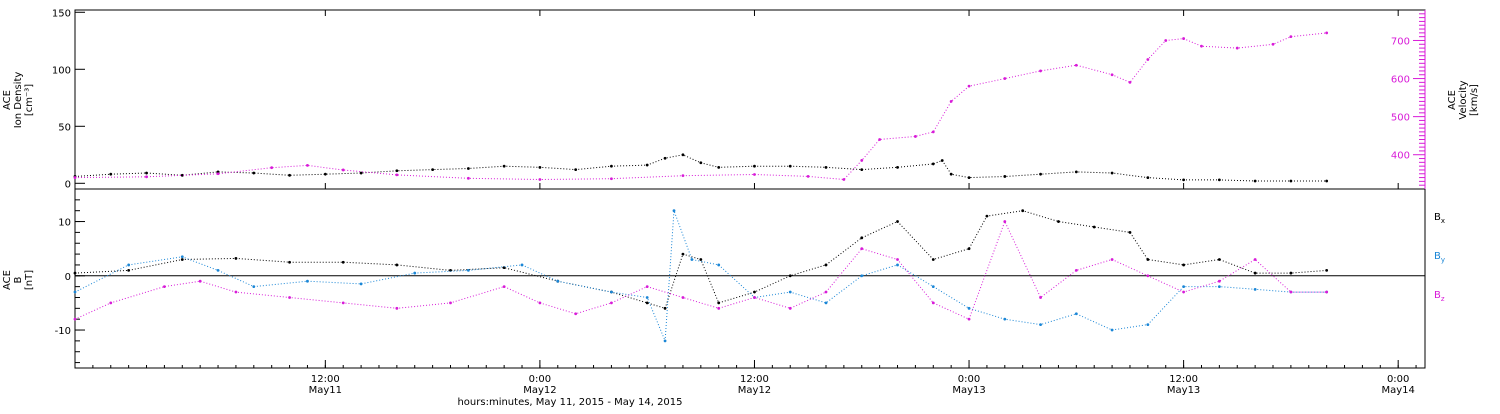  Describe the element at coordinates (1452, 100) in the screenshot. I see `y-right-label-line-0: ACE` at that location.